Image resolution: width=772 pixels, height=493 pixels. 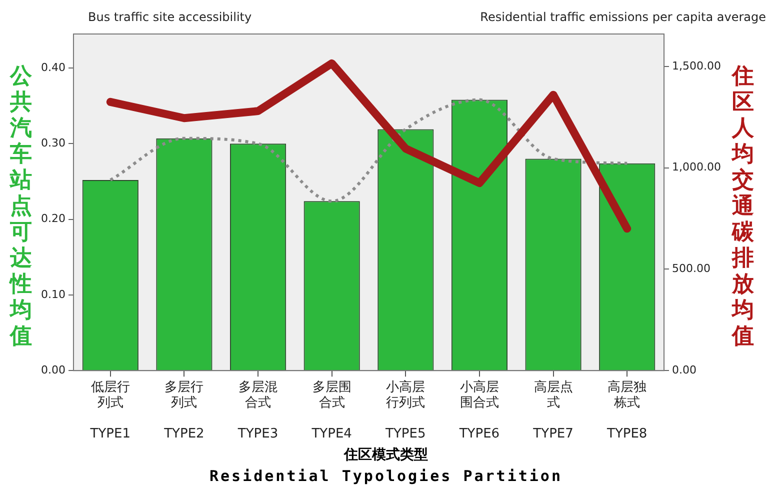 I want to click on category-label: 高层独栋式 TYPE8, so click(x=627, y=411).